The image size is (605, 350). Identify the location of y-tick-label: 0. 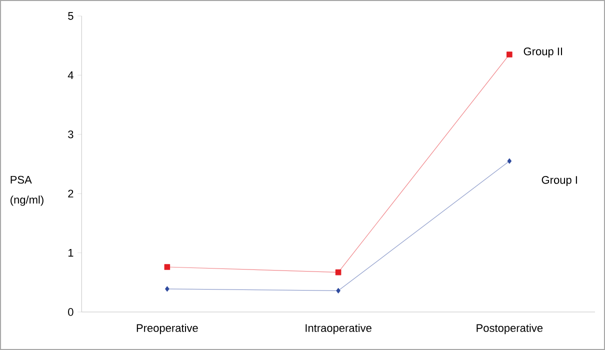
(71, 312).